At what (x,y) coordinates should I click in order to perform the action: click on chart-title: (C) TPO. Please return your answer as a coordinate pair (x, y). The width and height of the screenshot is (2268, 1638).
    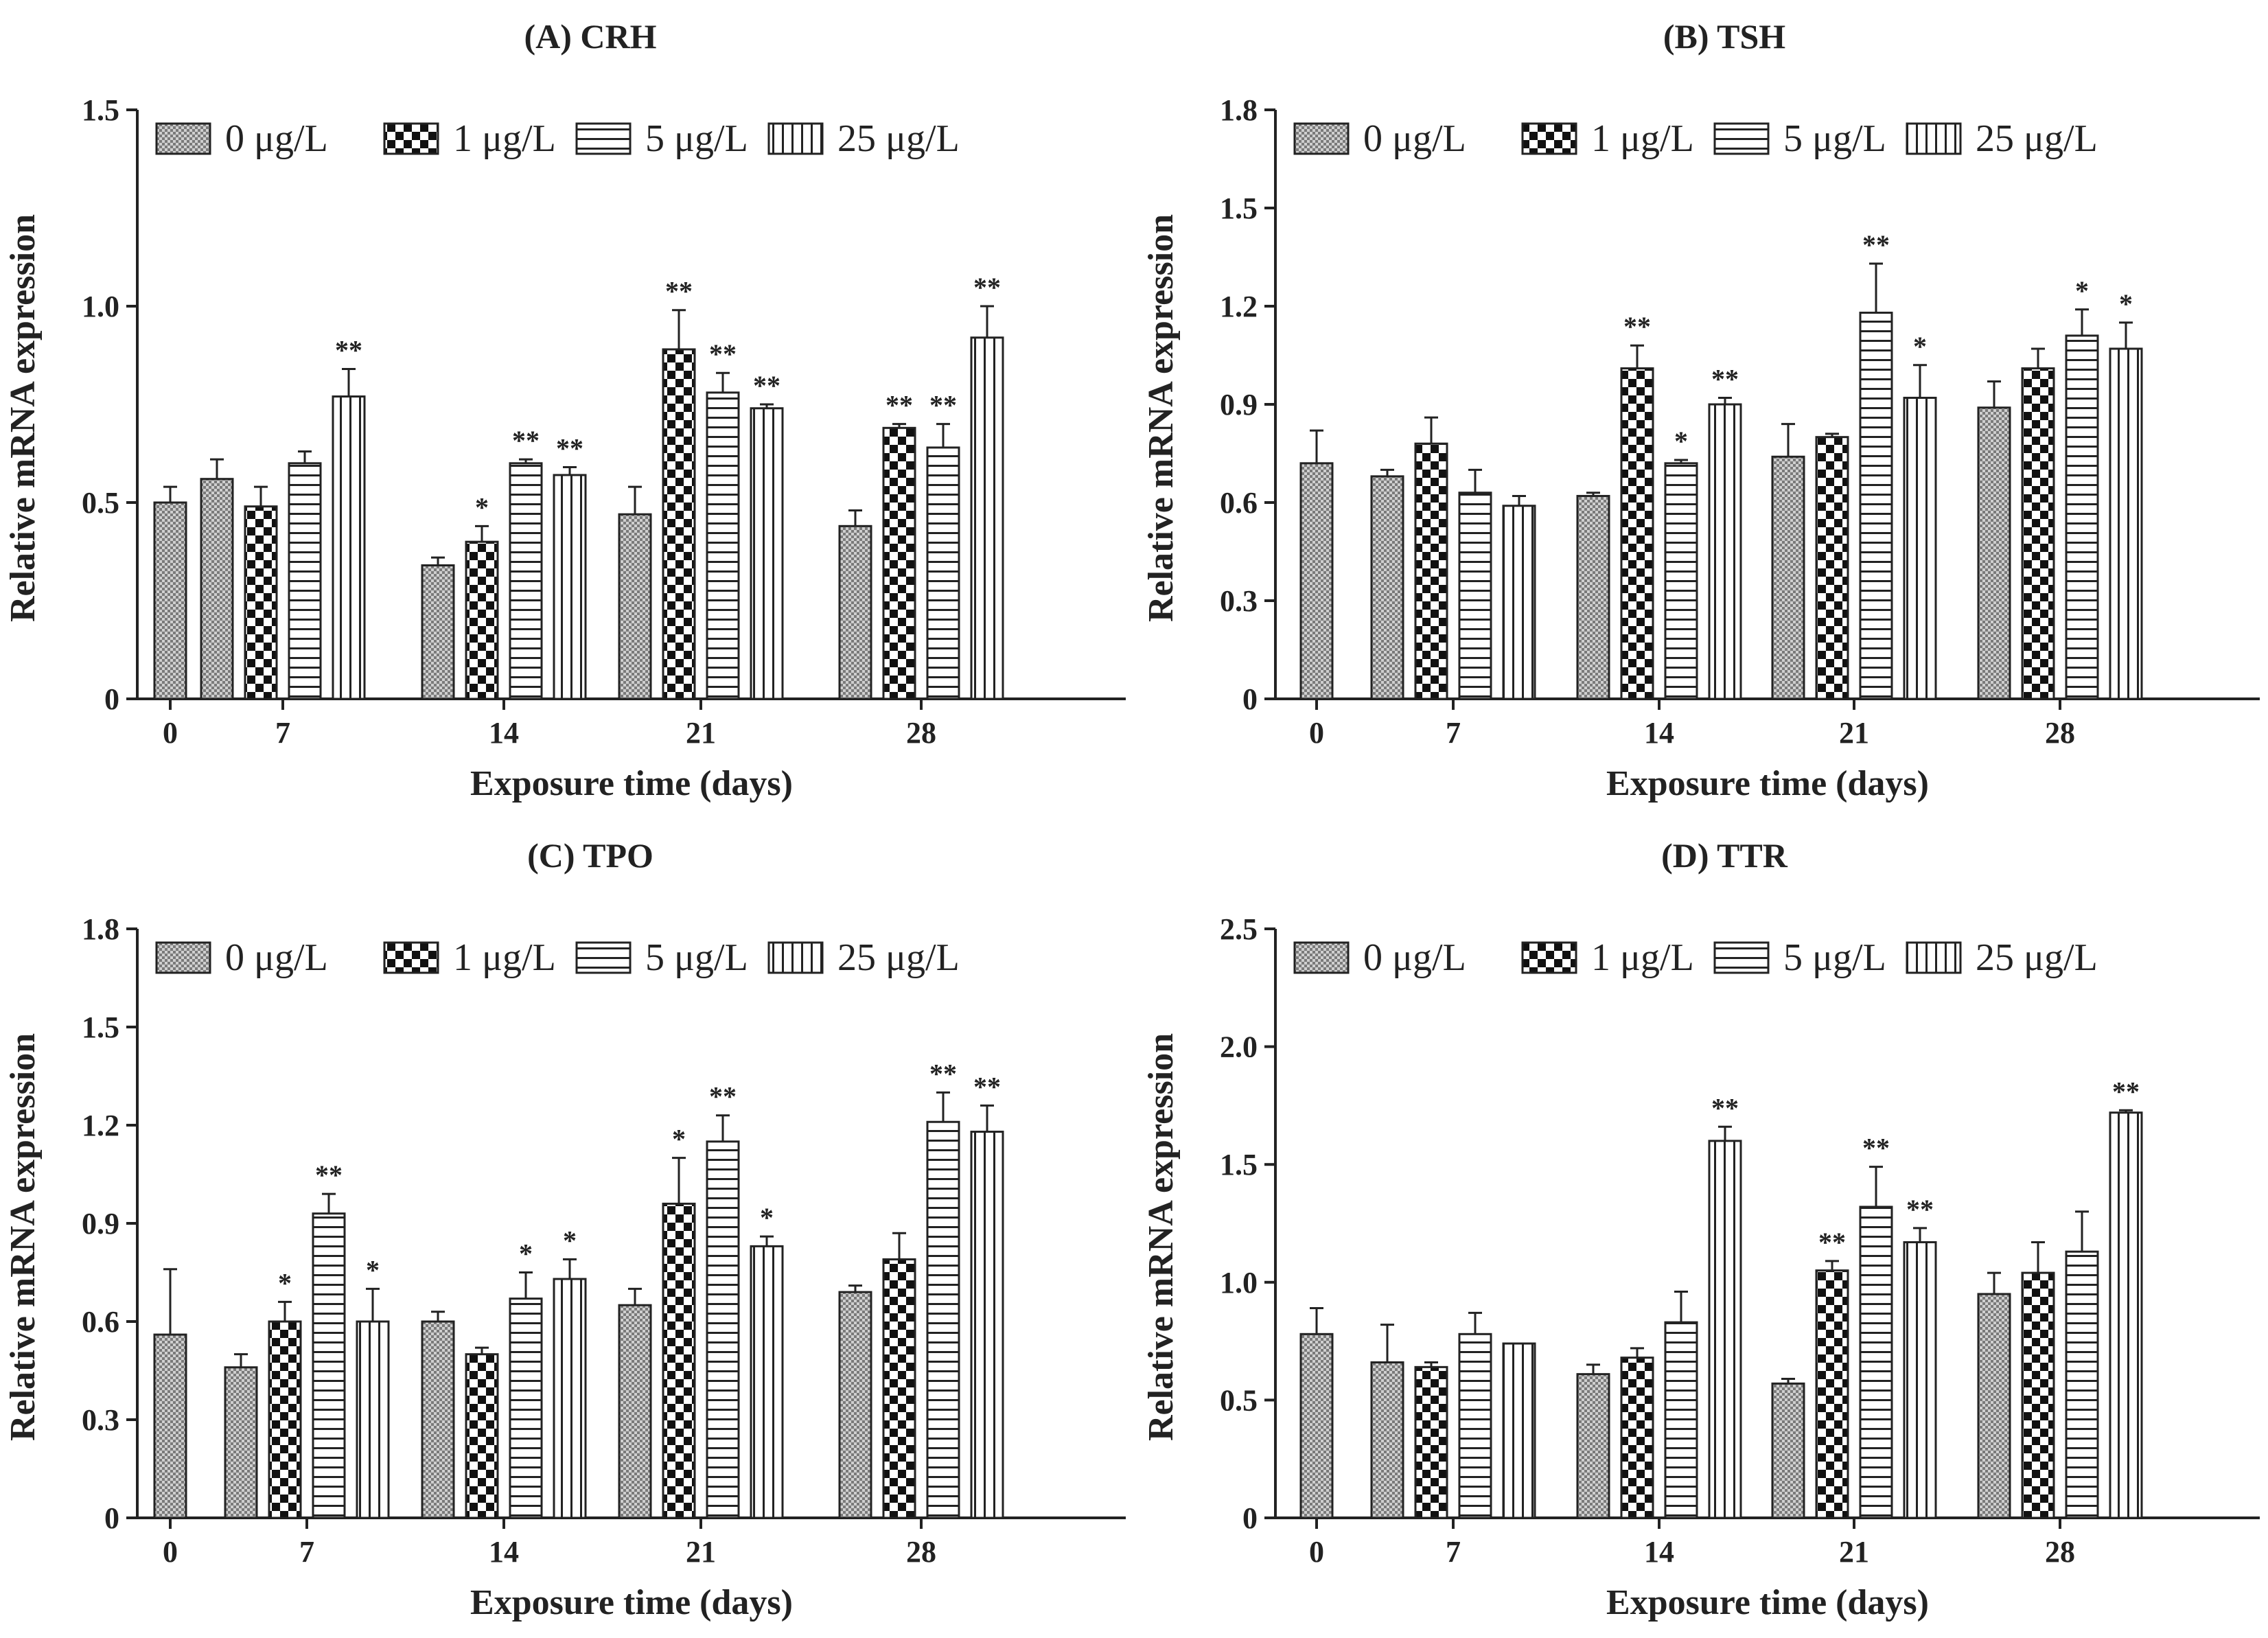
    Looking at the image, I should click on (590, 855).